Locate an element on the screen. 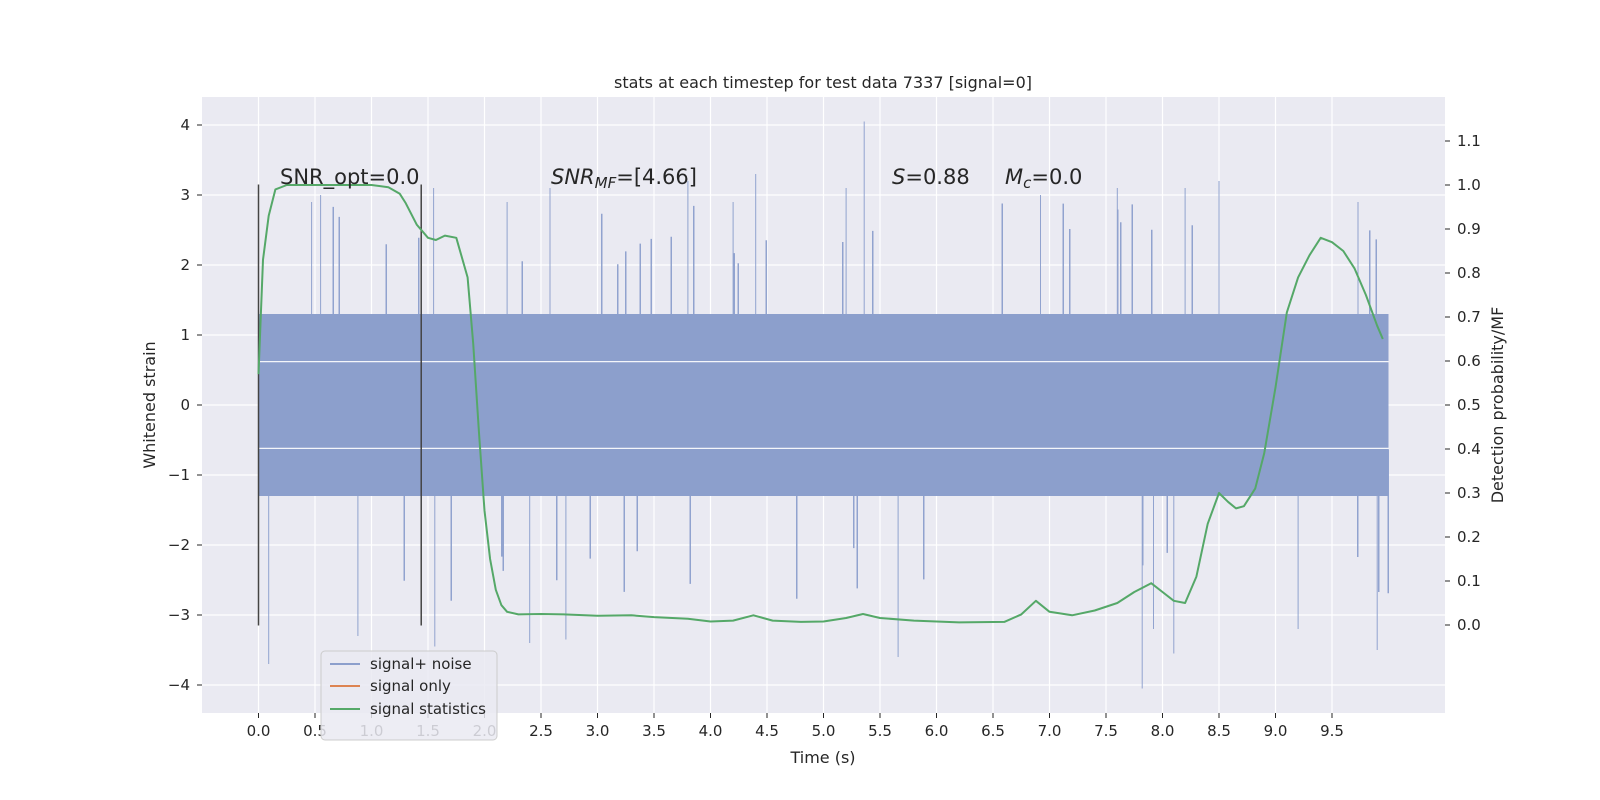 The width and height of the screenshot is (1600, 800). x-tick-label-17: 8.5 is located at coordinates (1219, 731).